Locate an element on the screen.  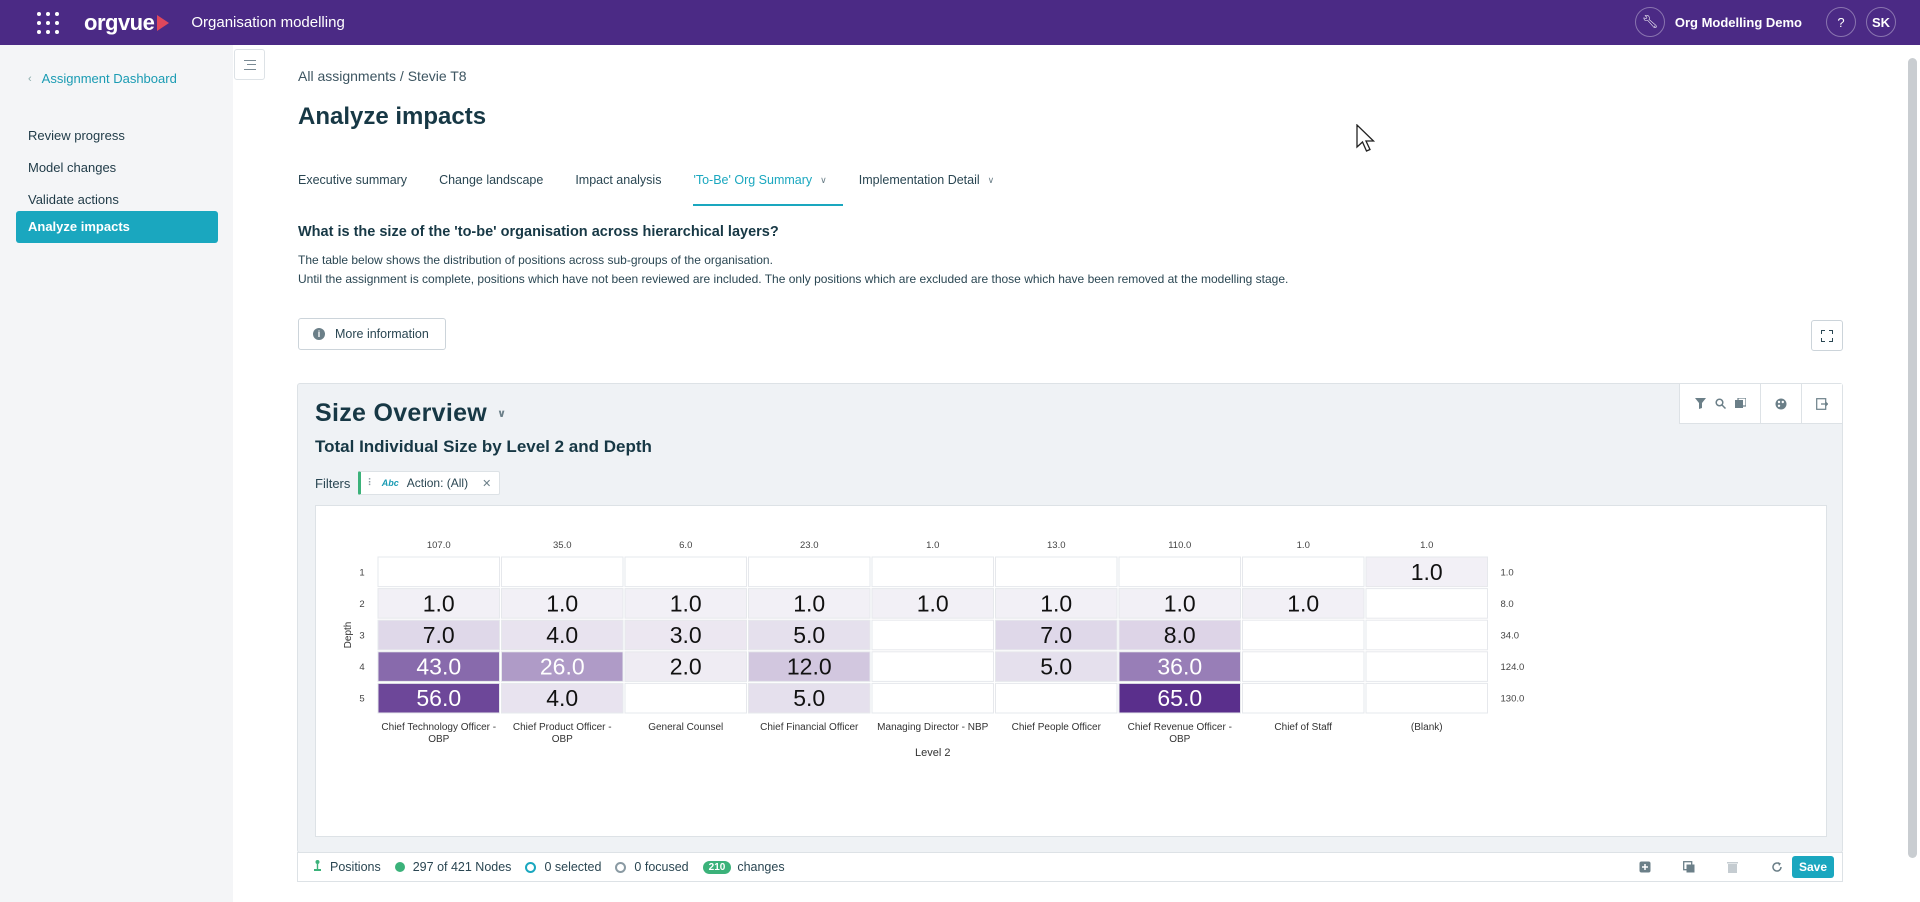
filter-icon is located at coordinates (1700, 404).